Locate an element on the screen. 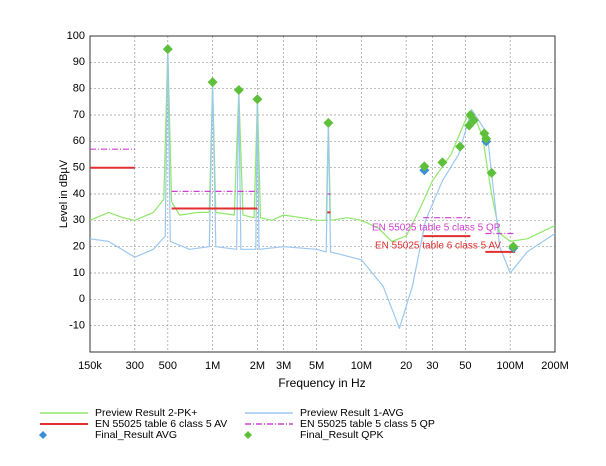 The height and width of the screenshot is (466, 606). x-tick-label: 100M is located at coordinates (510, 366).